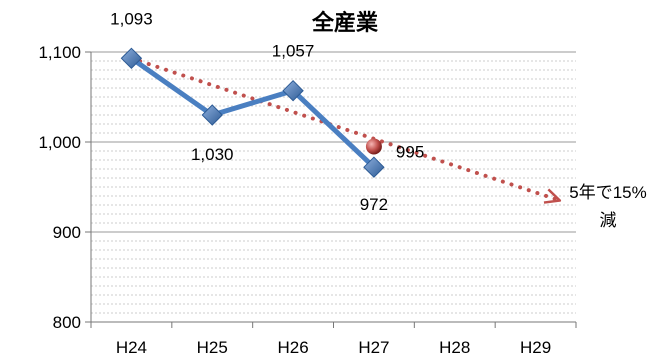 This screenshot has width=669, height=359. I want to click on series, so click(252, 112).